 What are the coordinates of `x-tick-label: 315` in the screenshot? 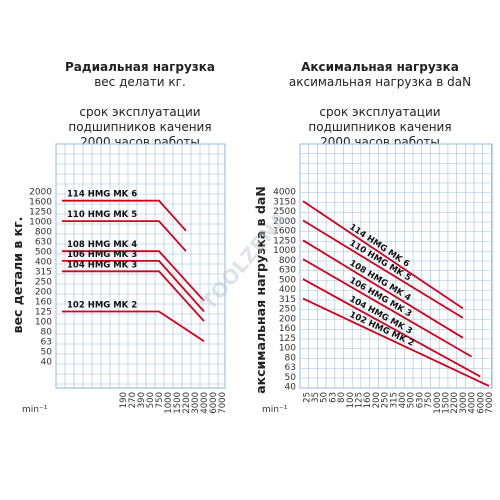 It's located at (394, 400).